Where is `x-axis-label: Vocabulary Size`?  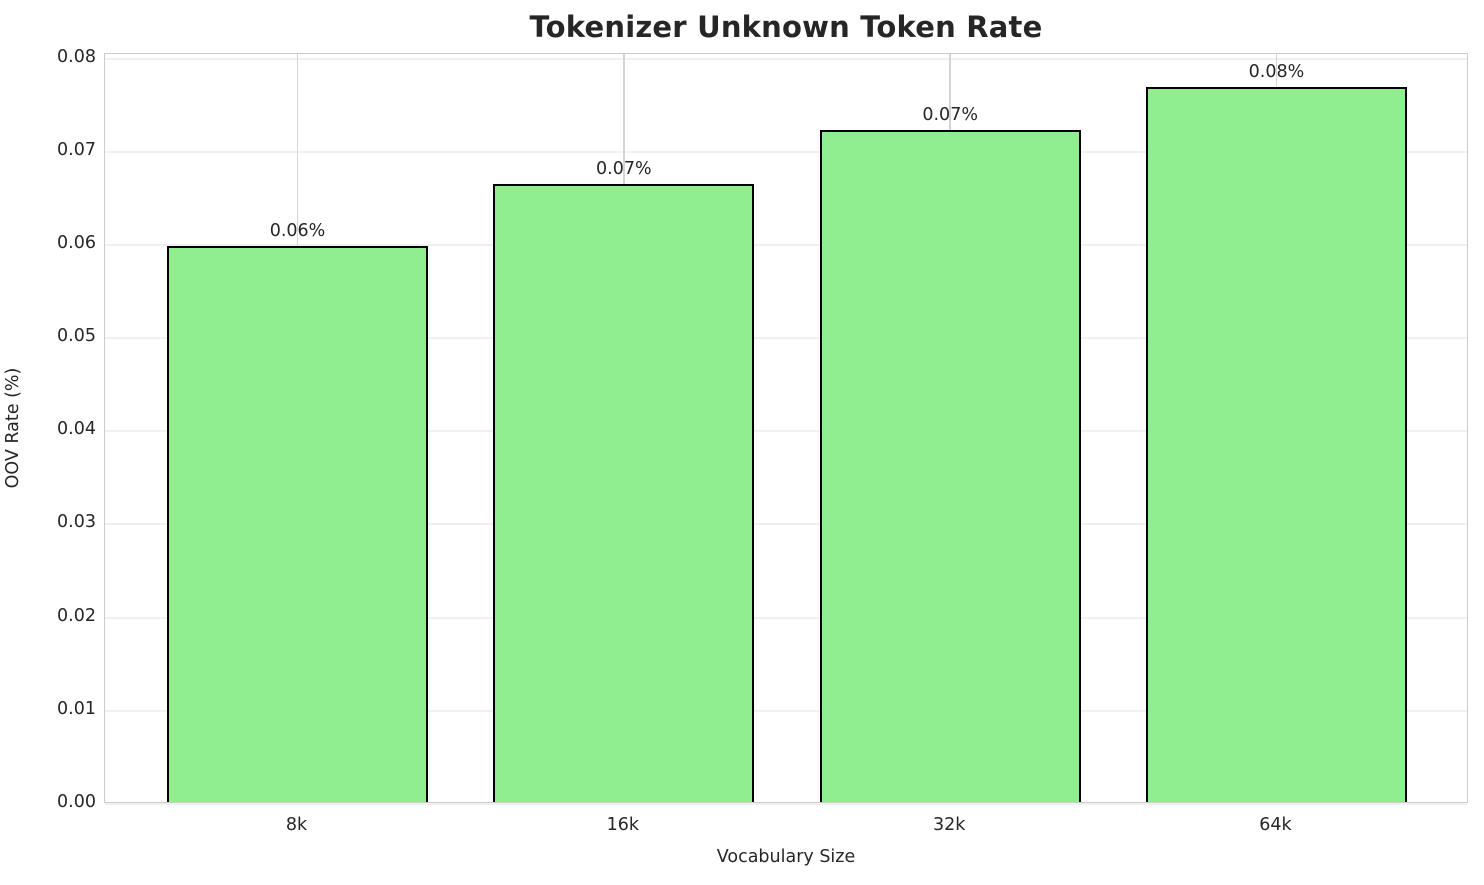
x-axis-label: Vocabulary Size is located at coordinates (786, 857).